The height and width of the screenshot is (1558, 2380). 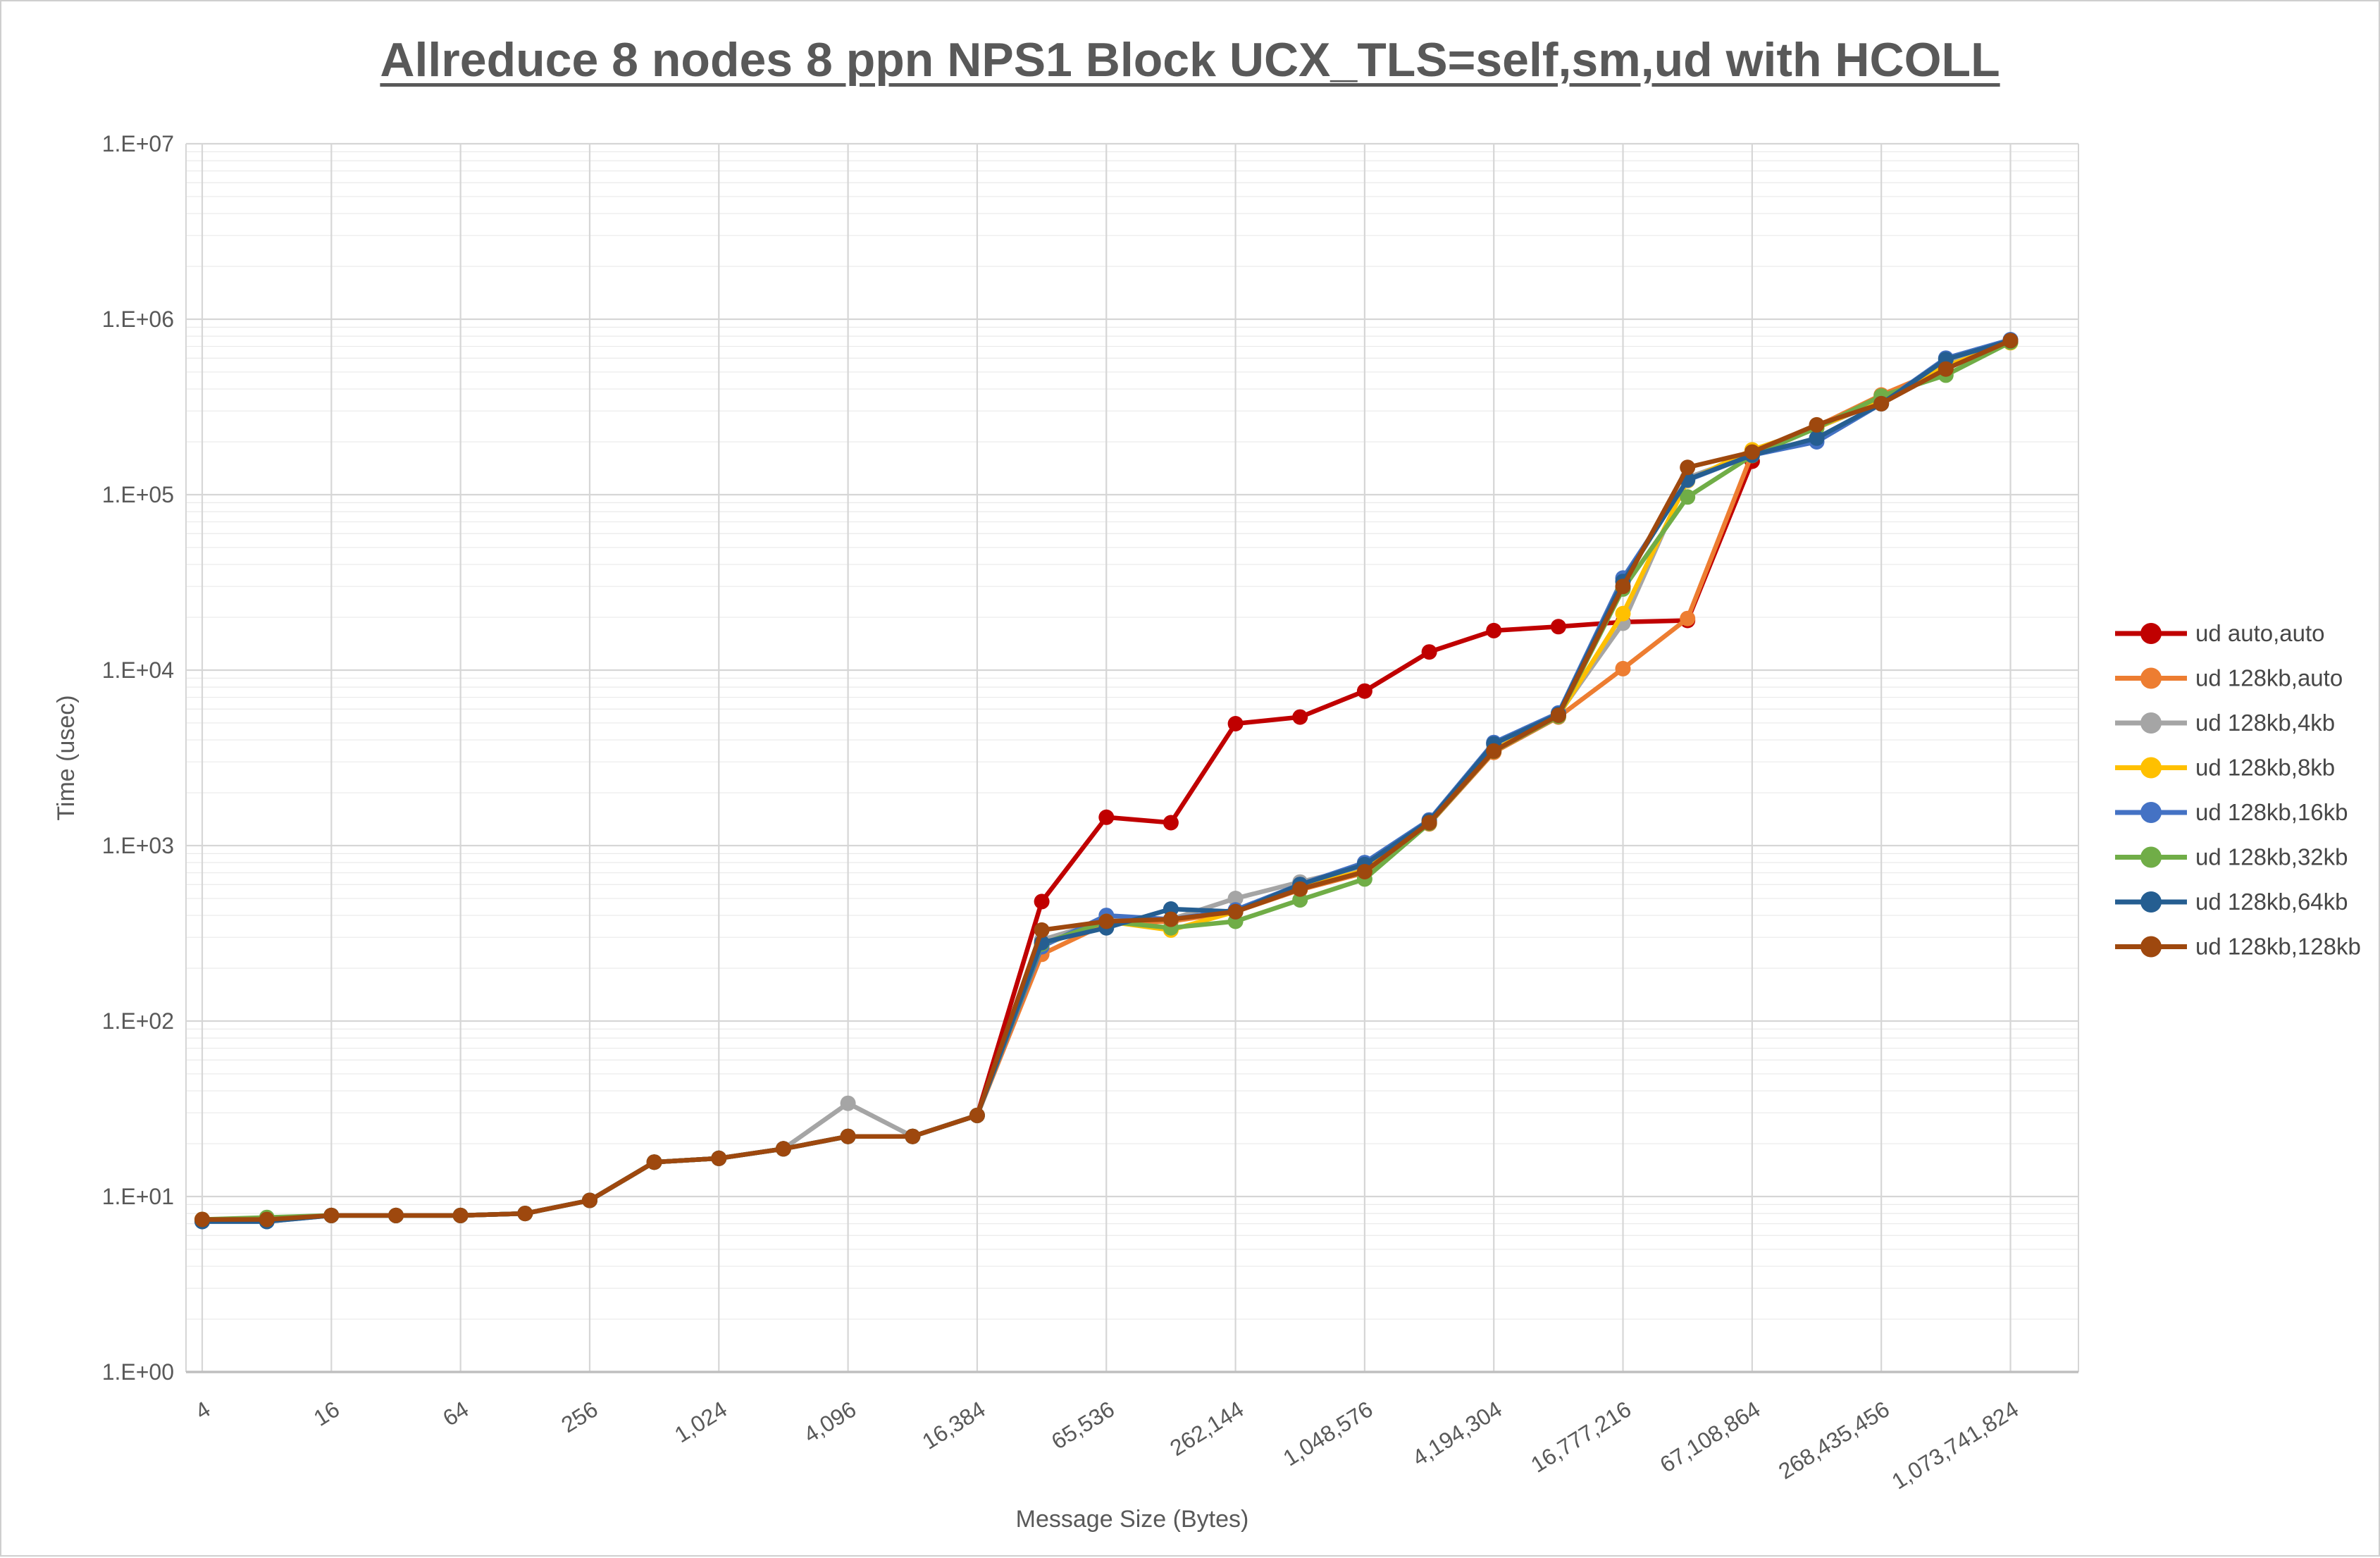 What do you see at coordinates (1955, 1445) in the screenshot?
I see `x-axis-tick-label: 1,073,741,824` at bounding box center [1955, 1445].